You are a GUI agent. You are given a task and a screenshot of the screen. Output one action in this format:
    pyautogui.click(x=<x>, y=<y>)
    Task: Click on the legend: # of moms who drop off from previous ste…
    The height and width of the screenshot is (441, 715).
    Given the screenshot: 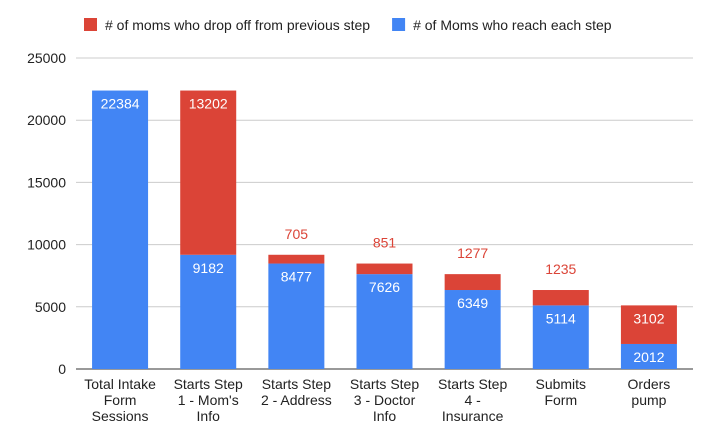 What is the action you would take?
    pyautogui.click(x=348, y=25)
    